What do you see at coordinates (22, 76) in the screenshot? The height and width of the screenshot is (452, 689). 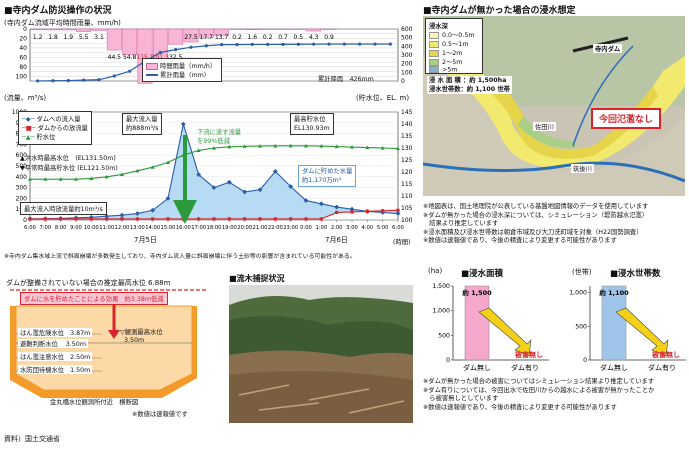 I see `rain-ytick-left: 100` at bounding box center [22, 76].